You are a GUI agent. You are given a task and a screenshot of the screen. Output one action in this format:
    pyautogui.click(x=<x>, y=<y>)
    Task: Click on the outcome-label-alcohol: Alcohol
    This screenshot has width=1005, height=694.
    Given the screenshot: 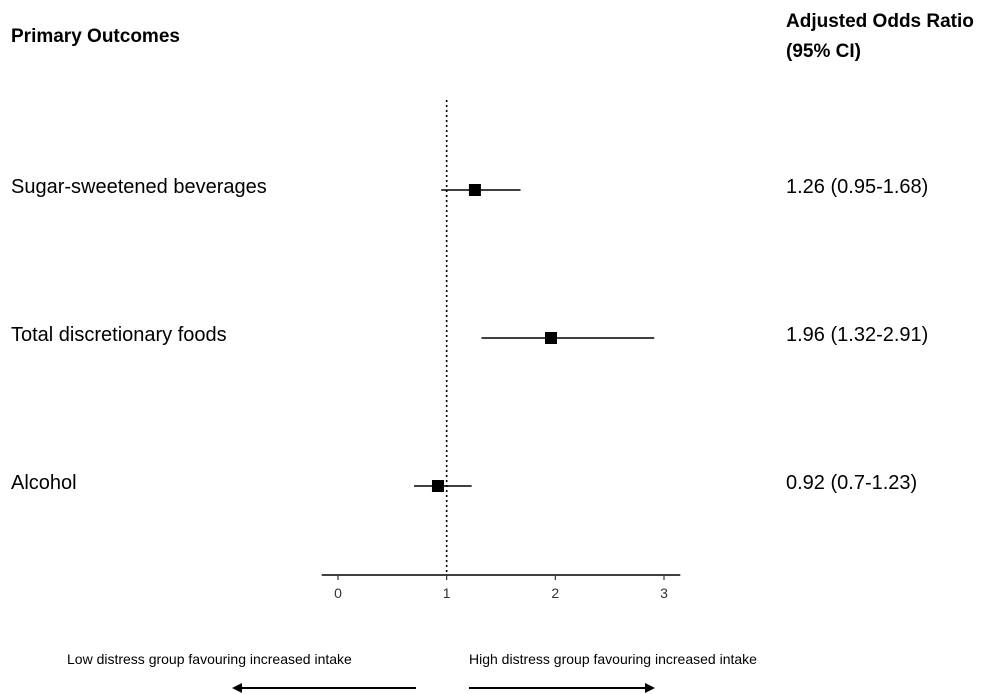 What is the action you would take?
    pyautogui.click(x=44, y=483)
    